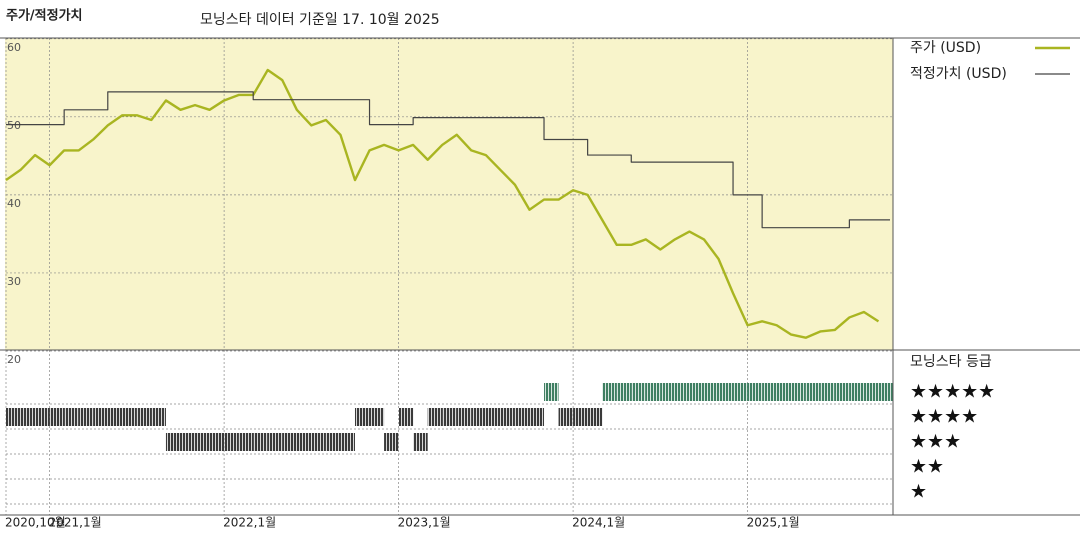 This screenshot has width=1080, height=540. Describe the element at coordinates (918, 492) in the screenshot. I see `rating-label: ★` at that location.